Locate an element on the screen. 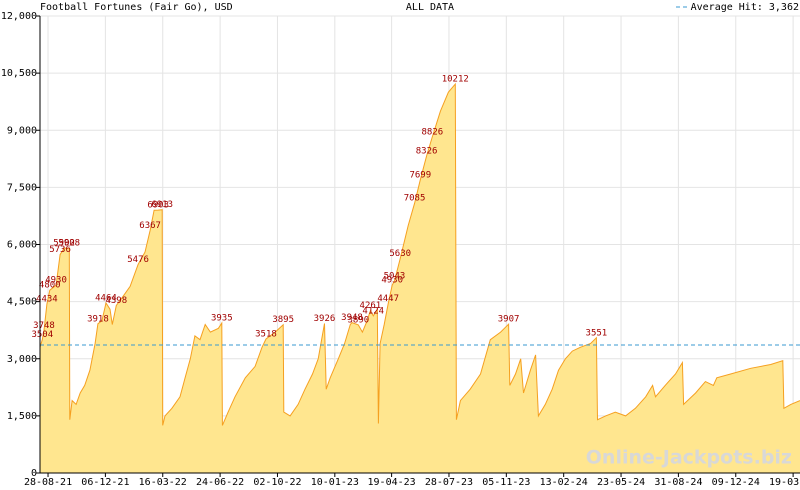 This screenshot has height=490, width=800. data-label: 3890 is located at coordinates (358, 320).